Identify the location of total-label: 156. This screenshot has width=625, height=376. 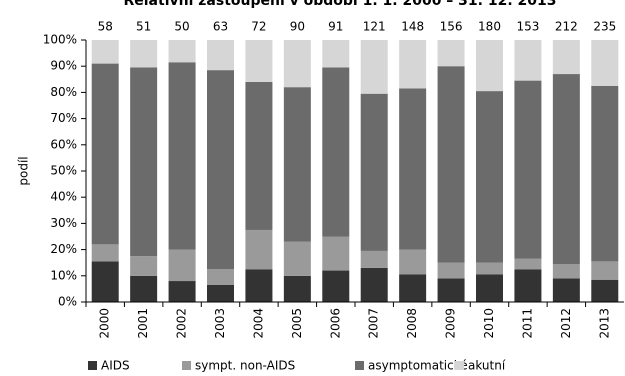
(451, 27).